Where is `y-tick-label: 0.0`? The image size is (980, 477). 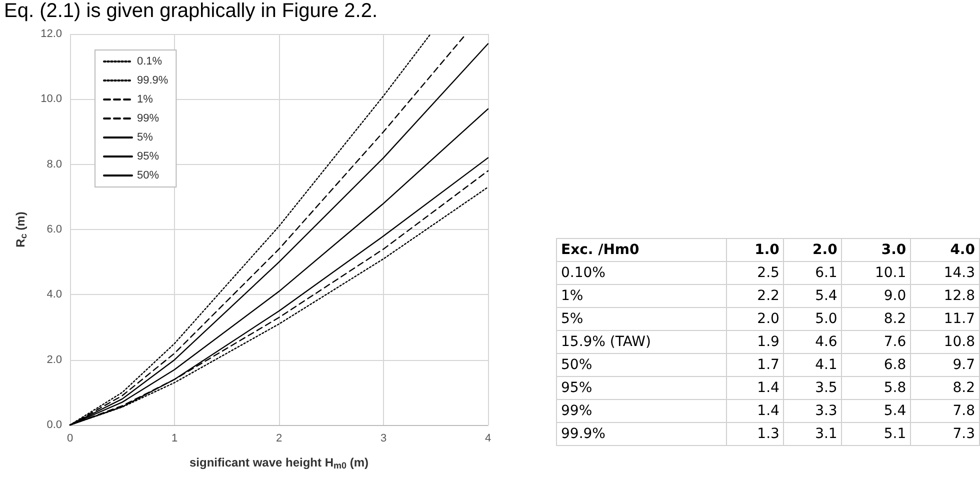
y-tick-label: 0.0 is located at coordinates (54, 425).